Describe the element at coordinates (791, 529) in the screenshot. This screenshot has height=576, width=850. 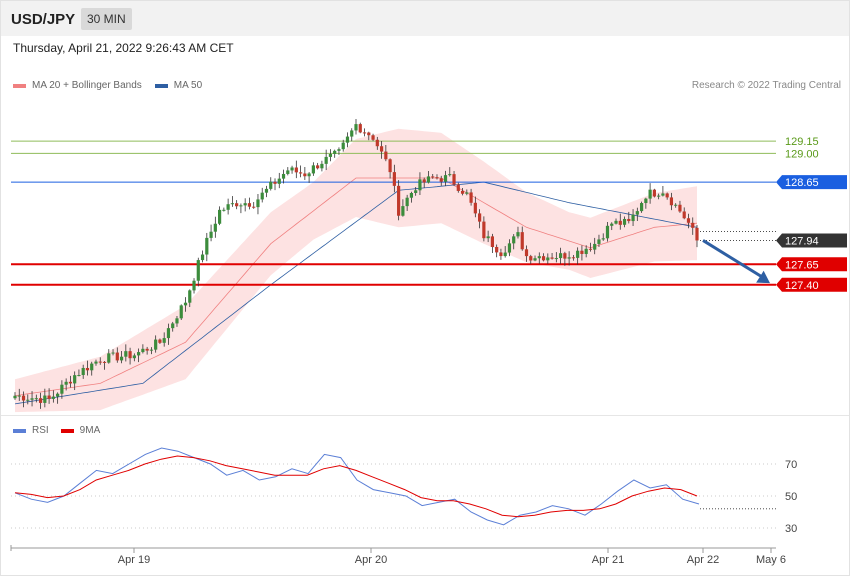
I see `rsi-tick-label: 30` at that location.